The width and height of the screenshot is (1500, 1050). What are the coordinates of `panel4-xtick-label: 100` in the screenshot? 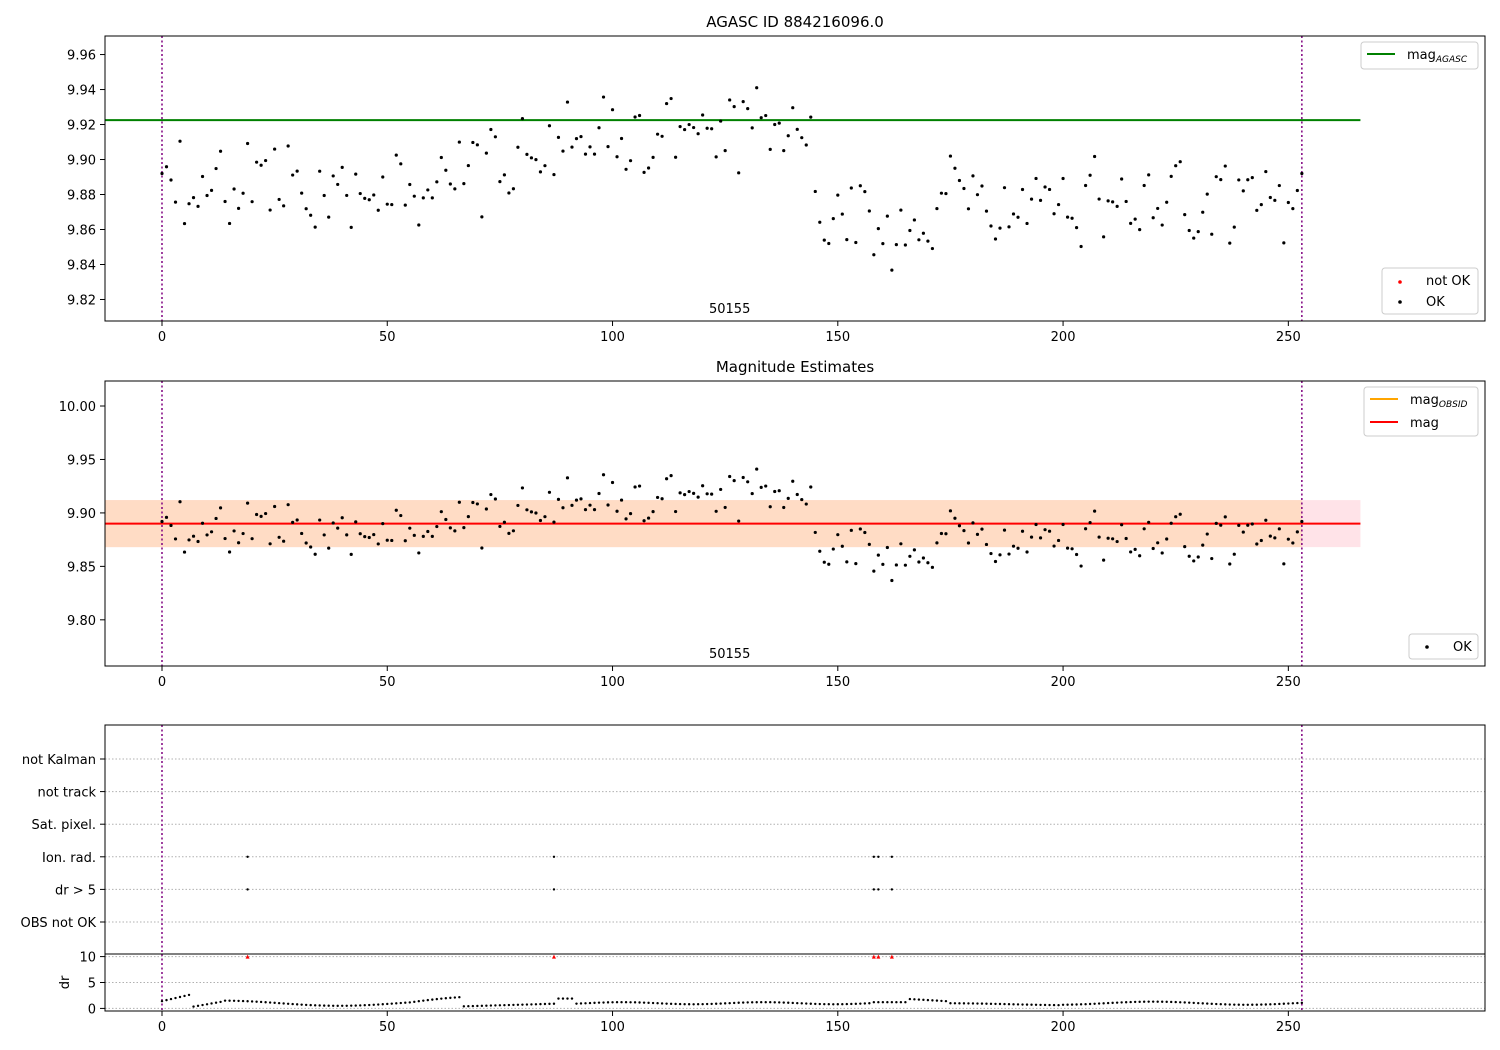 It's located at (612, 1027).